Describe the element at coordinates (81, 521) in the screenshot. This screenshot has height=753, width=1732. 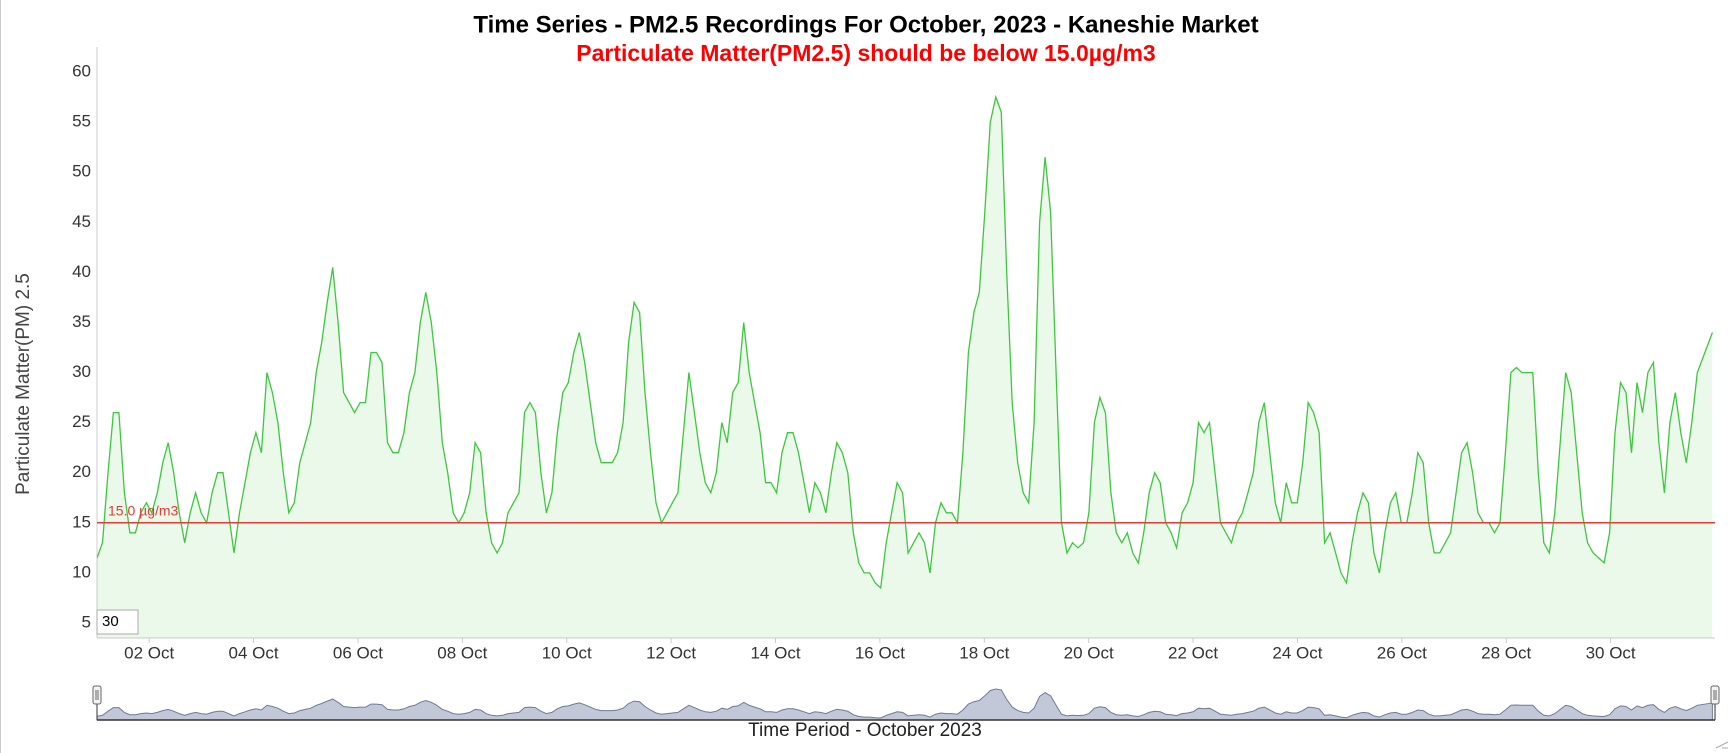
I see `y-tick-label: 15` at that location.